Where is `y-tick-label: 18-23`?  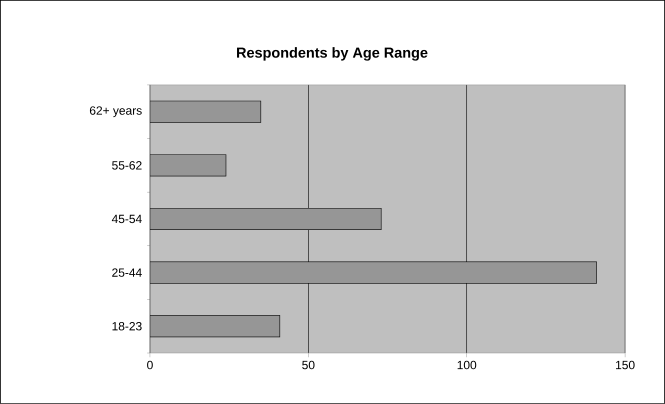 y-tick-label: 18-23 is located at coordinates (127, 326).